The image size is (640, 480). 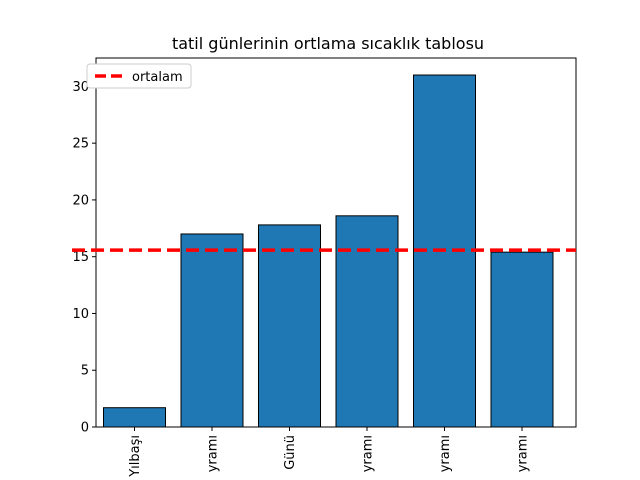 I want to click on y-tick-label: 0, so click(x=85, y=428).